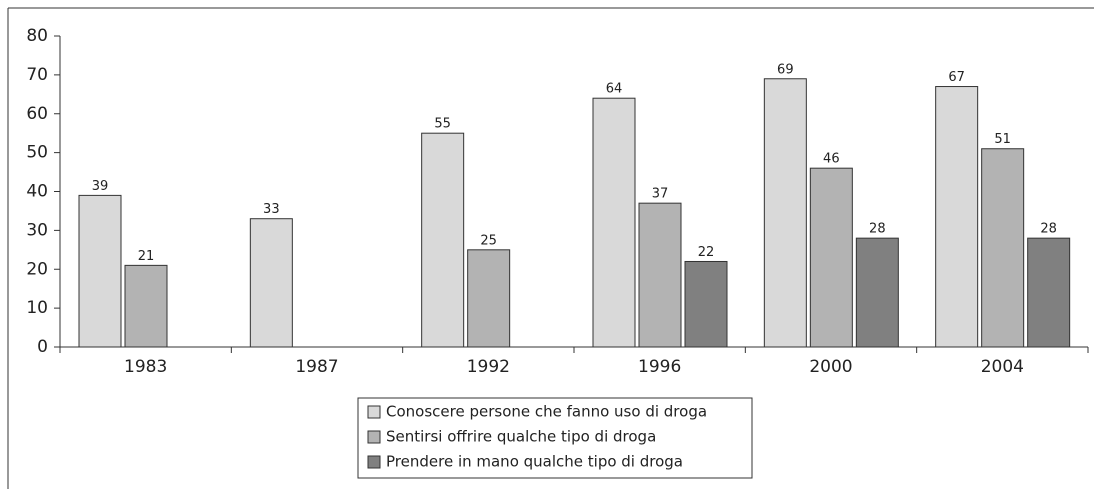 The width and height of the screenshot is (1094, 489). What do you see at coordinates (706, 252) in the screenshot?
I see `value-label: 22` at bounding box center [706, 252].